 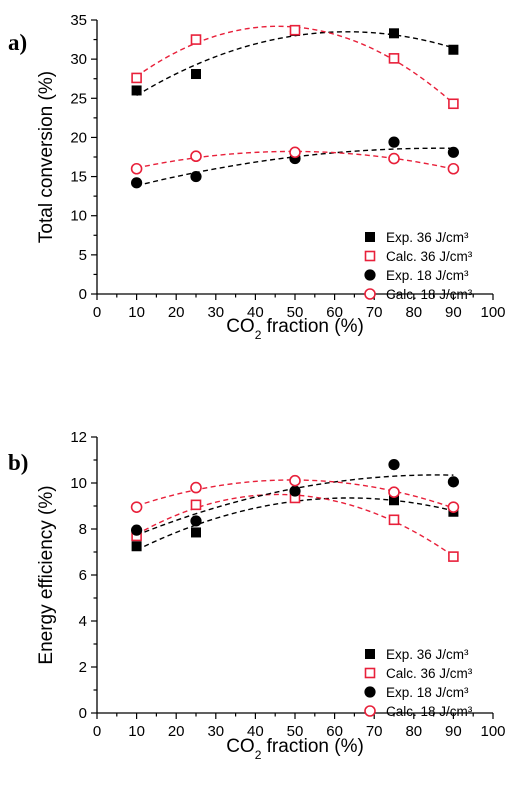 What do you see at coordinates (78, 137) in the screenshot?
I see `y-tick-label: 20` at bounding box center [78, 137].